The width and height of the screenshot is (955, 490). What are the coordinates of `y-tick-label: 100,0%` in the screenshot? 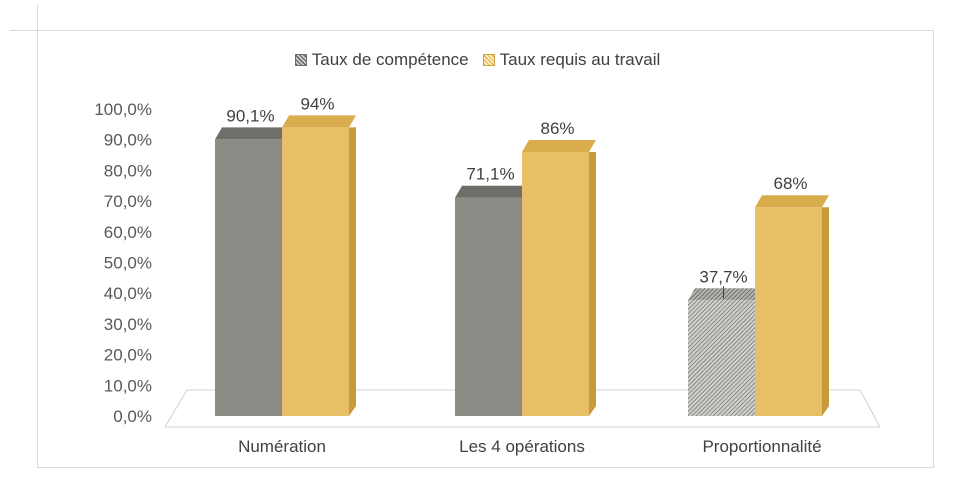 It's located at (123, 109).